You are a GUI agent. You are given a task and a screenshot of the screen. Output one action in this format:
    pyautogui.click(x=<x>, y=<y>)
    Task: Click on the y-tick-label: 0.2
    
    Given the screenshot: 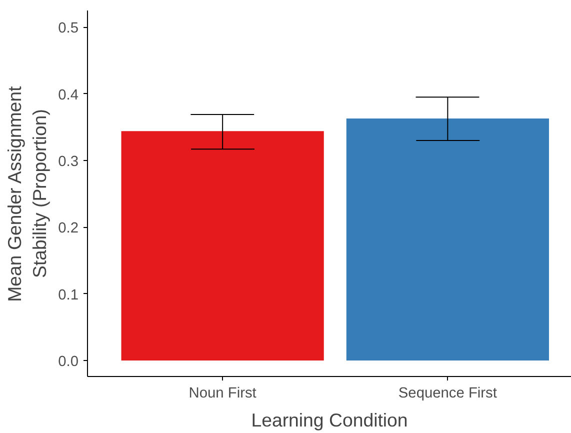 What is the action you would take?
    pyautogui.click(x=68, y=228)
    